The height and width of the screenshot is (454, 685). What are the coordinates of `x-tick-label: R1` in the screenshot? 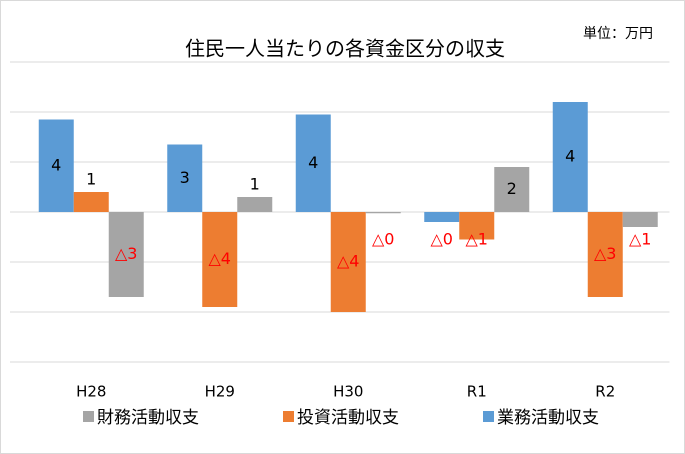 It's located at (477, 392).